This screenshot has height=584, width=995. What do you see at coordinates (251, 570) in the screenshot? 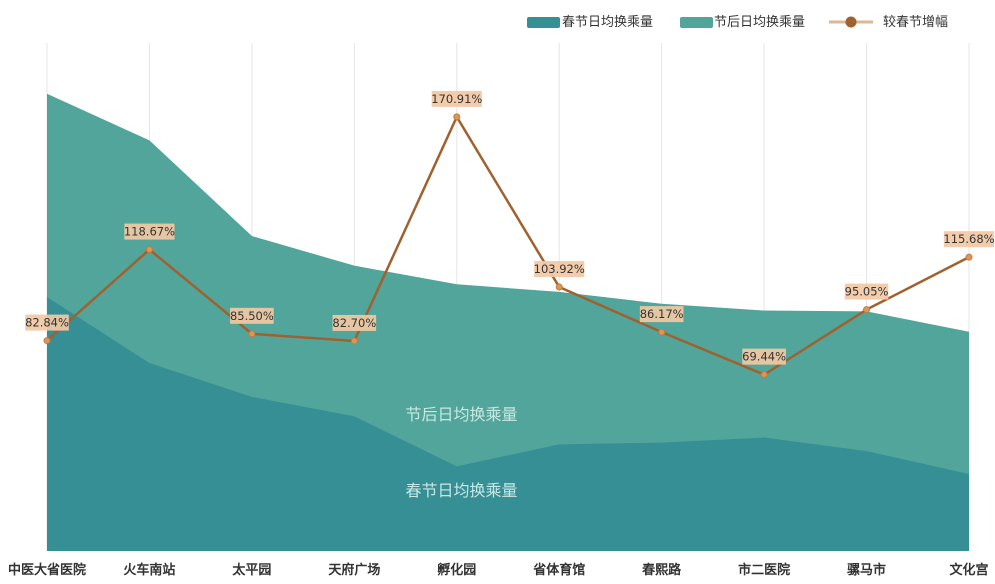
I see `x-tick-label: 太平园` at bounding box center [251, 570].